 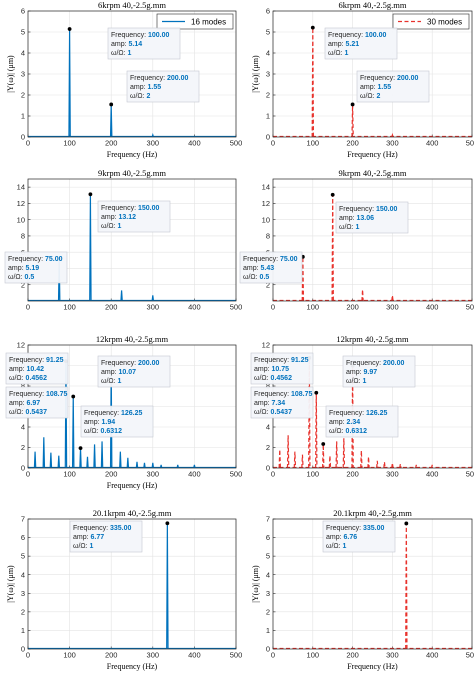 What do you see at coordinates (281, 369) in the screenshot?
I see `datatip-value: 10.75` at bounding box center [281, 369].